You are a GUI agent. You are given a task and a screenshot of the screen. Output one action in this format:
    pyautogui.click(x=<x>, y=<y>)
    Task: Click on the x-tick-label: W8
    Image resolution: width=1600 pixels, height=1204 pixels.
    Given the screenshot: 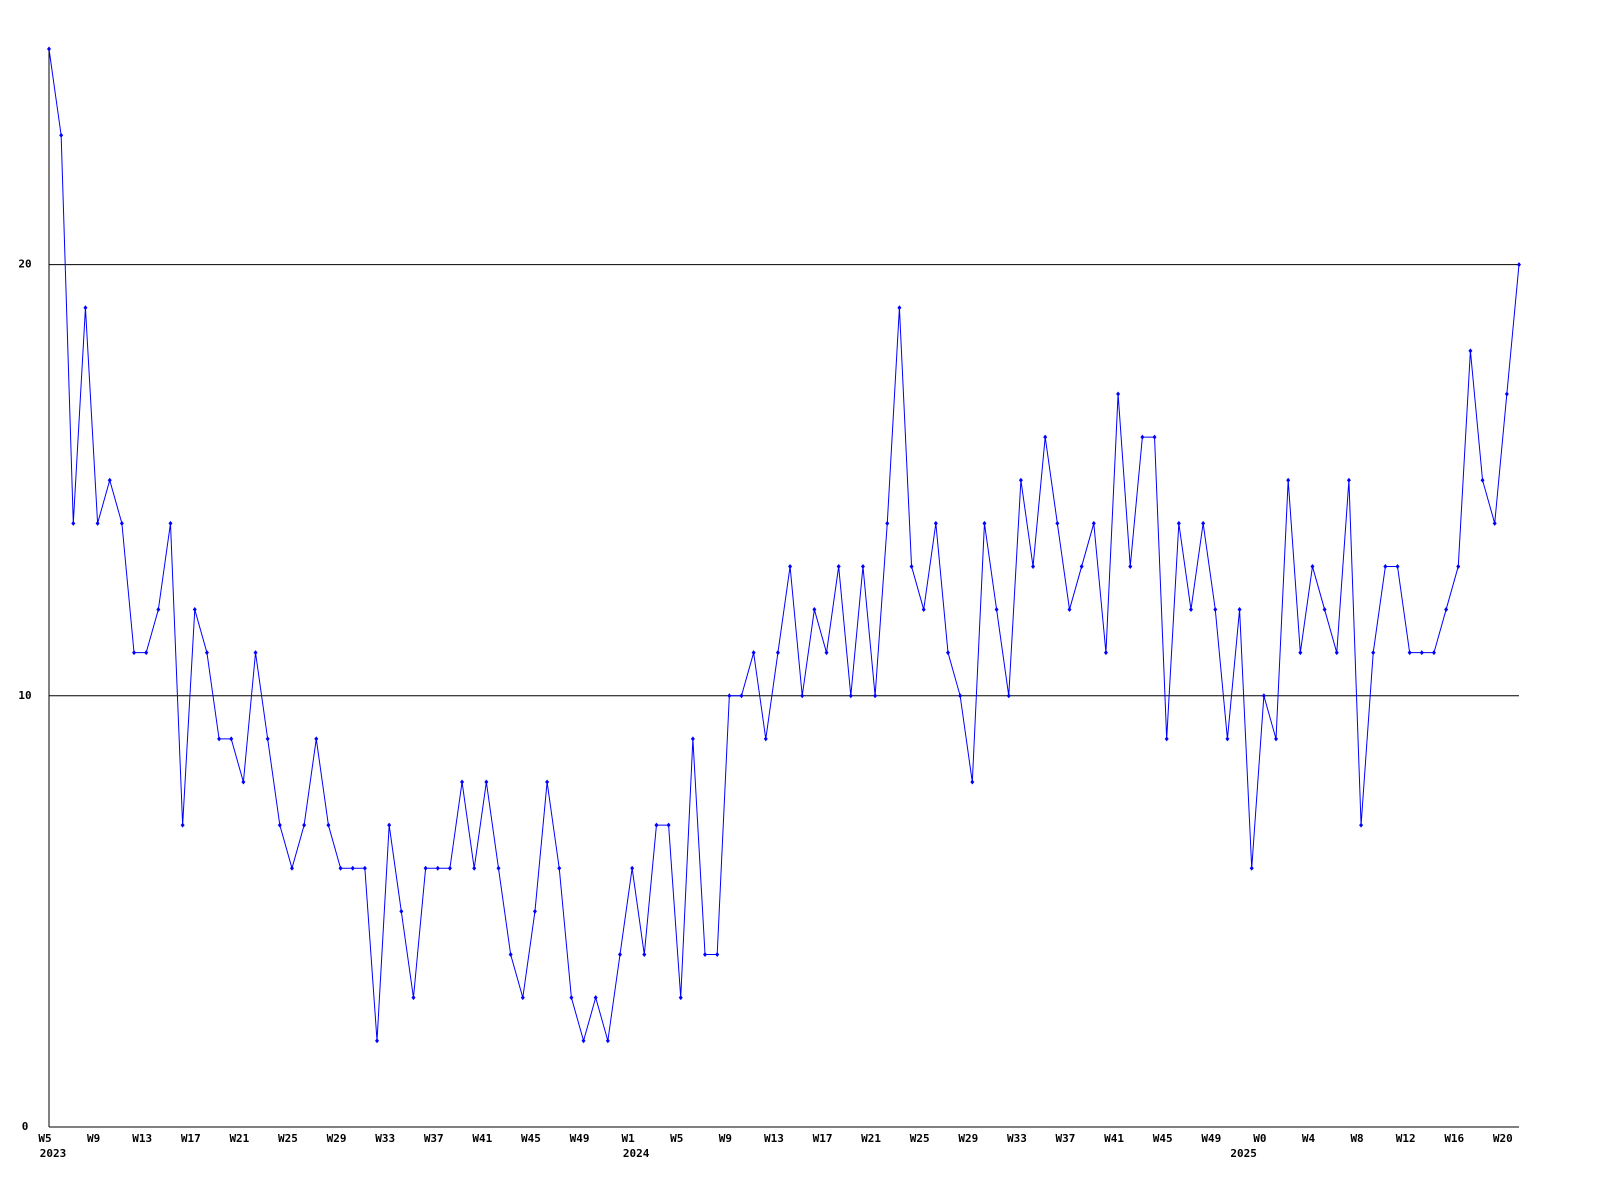 What is the action you would take?
    pyautogui.click(x=1356, y=1138)
    